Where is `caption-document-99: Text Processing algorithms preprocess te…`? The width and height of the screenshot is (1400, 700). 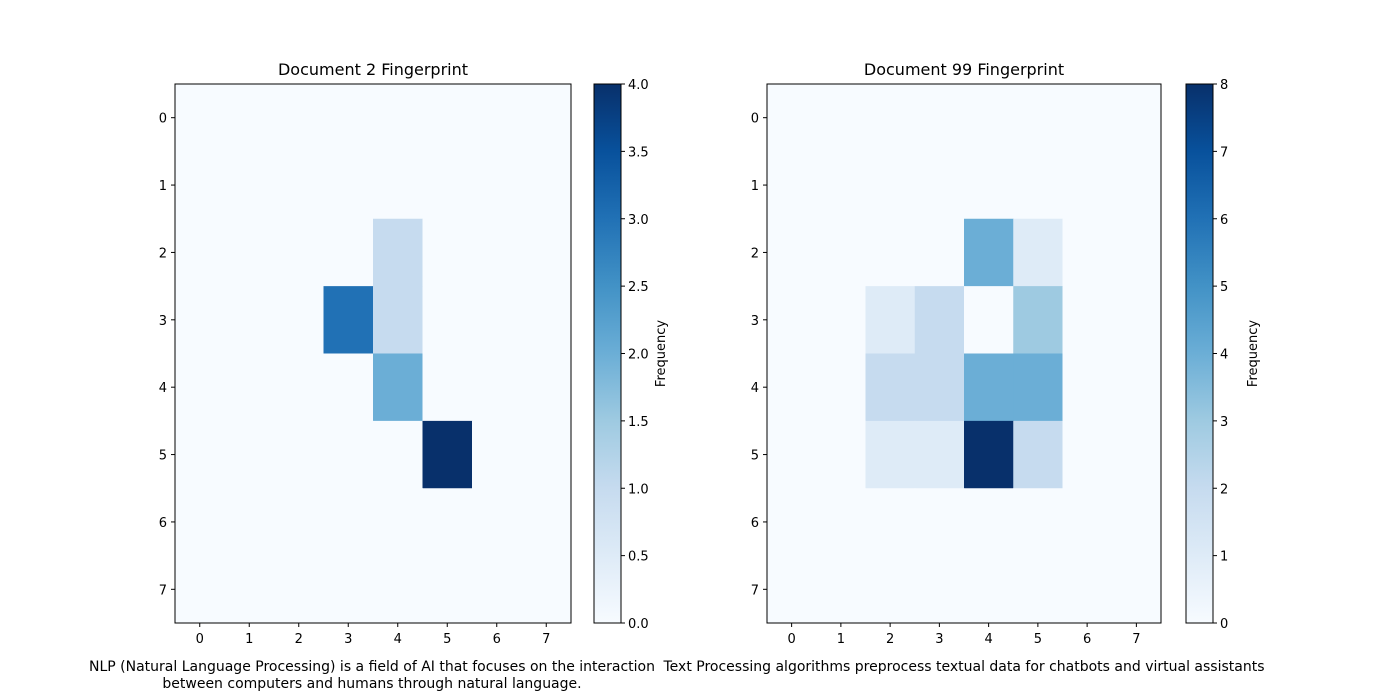
caption-document-99: Text Processing algorithms preprocess te… is located at coordinates (964, 667).